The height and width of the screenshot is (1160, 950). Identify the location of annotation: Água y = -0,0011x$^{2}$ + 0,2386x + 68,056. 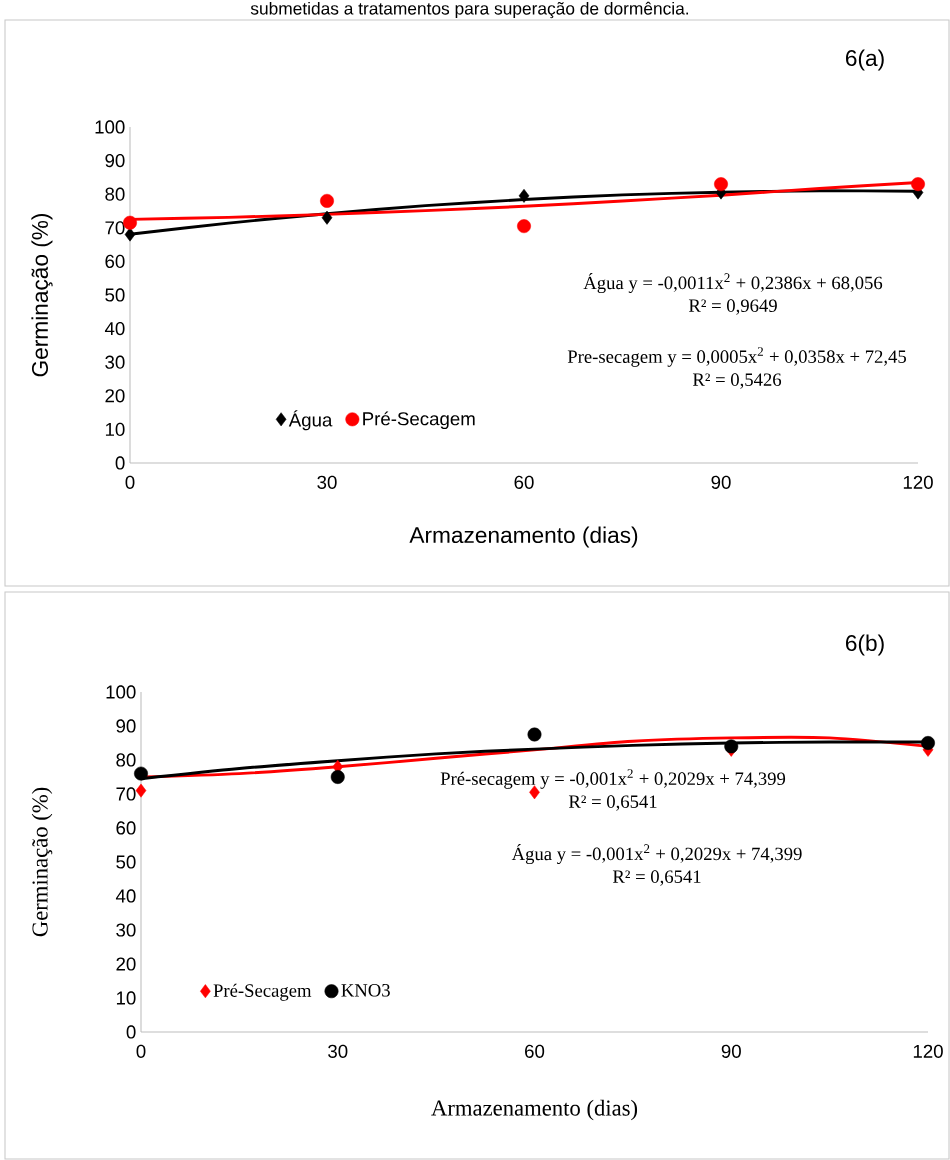
(733, 283).